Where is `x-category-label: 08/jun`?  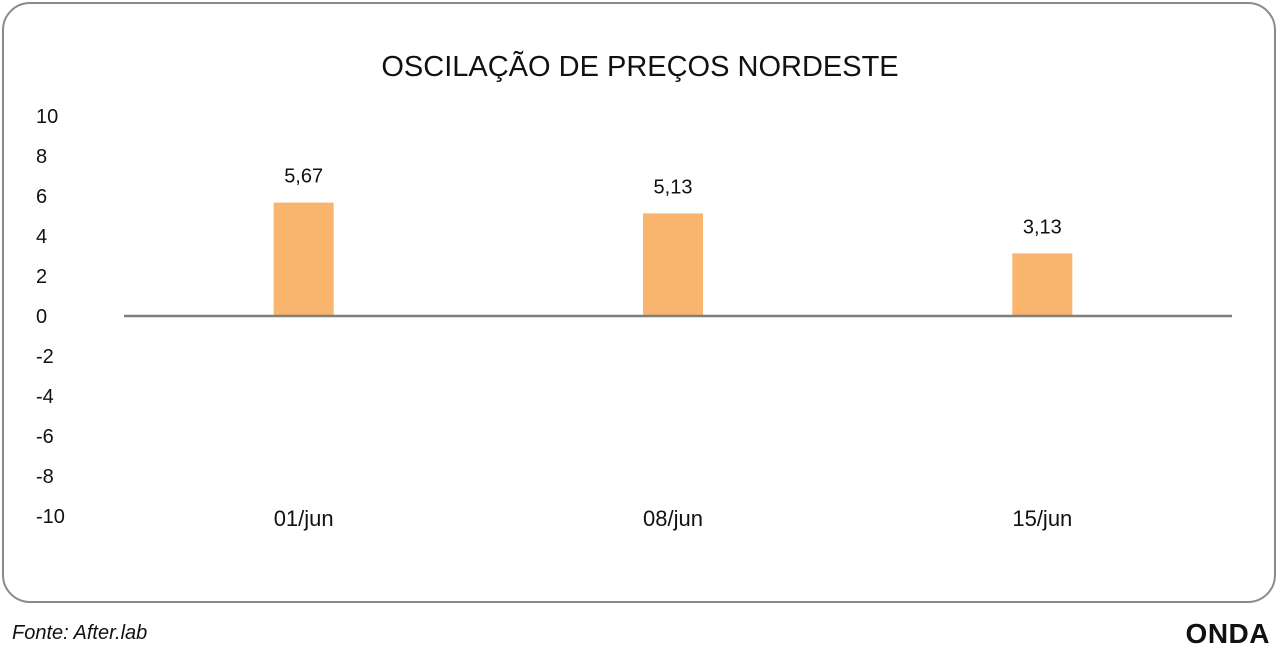 x-category-label: 08/jun is located at coordinates (673, 518).